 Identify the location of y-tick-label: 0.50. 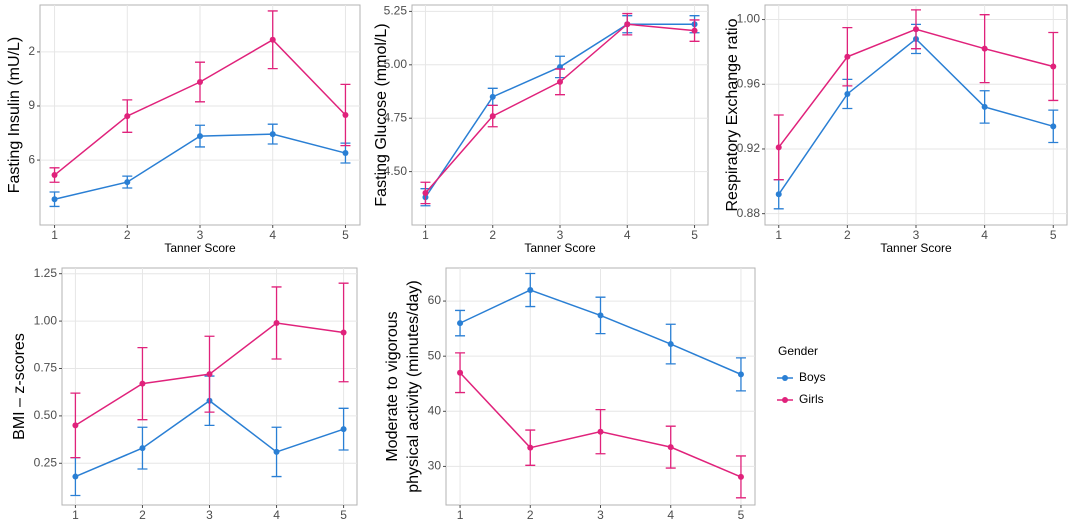
(46, 415).